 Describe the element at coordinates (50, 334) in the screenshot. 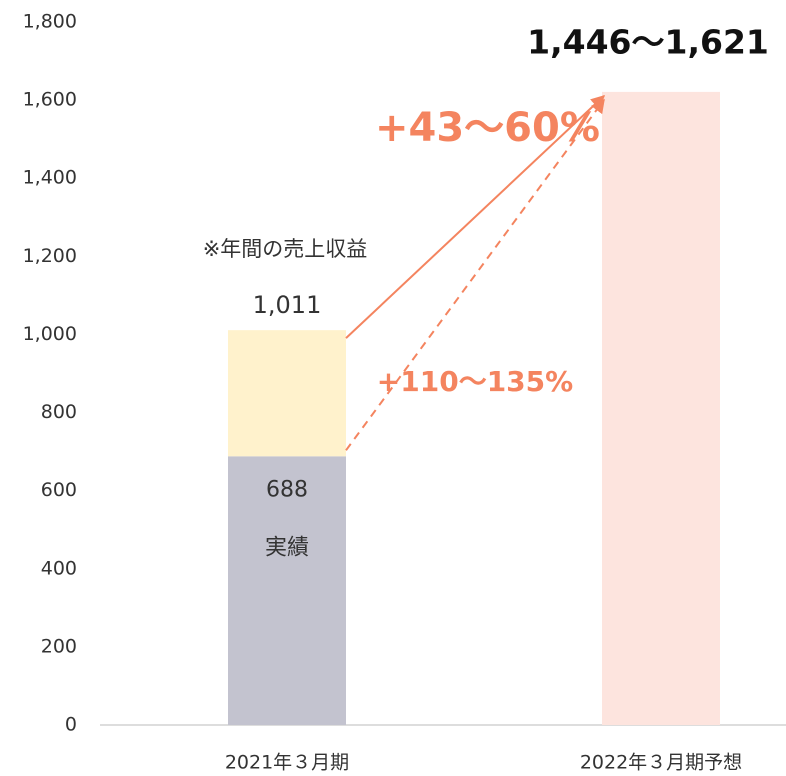

I see `y-tick-label: 1,000` at that location.